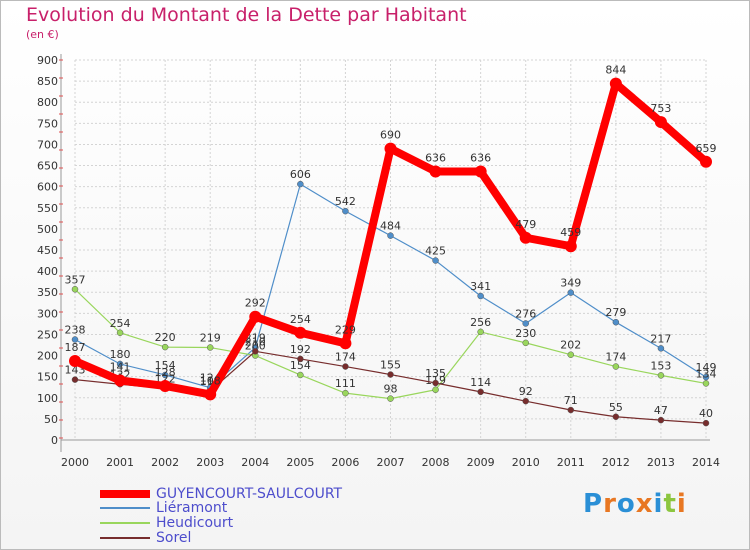 The height and width of the screenshot is (550, 750). What do you see at coordinates (345, 383) in the screenshot?
I see `data-label-heudicourt: 111` at bounding box center [345, 383].